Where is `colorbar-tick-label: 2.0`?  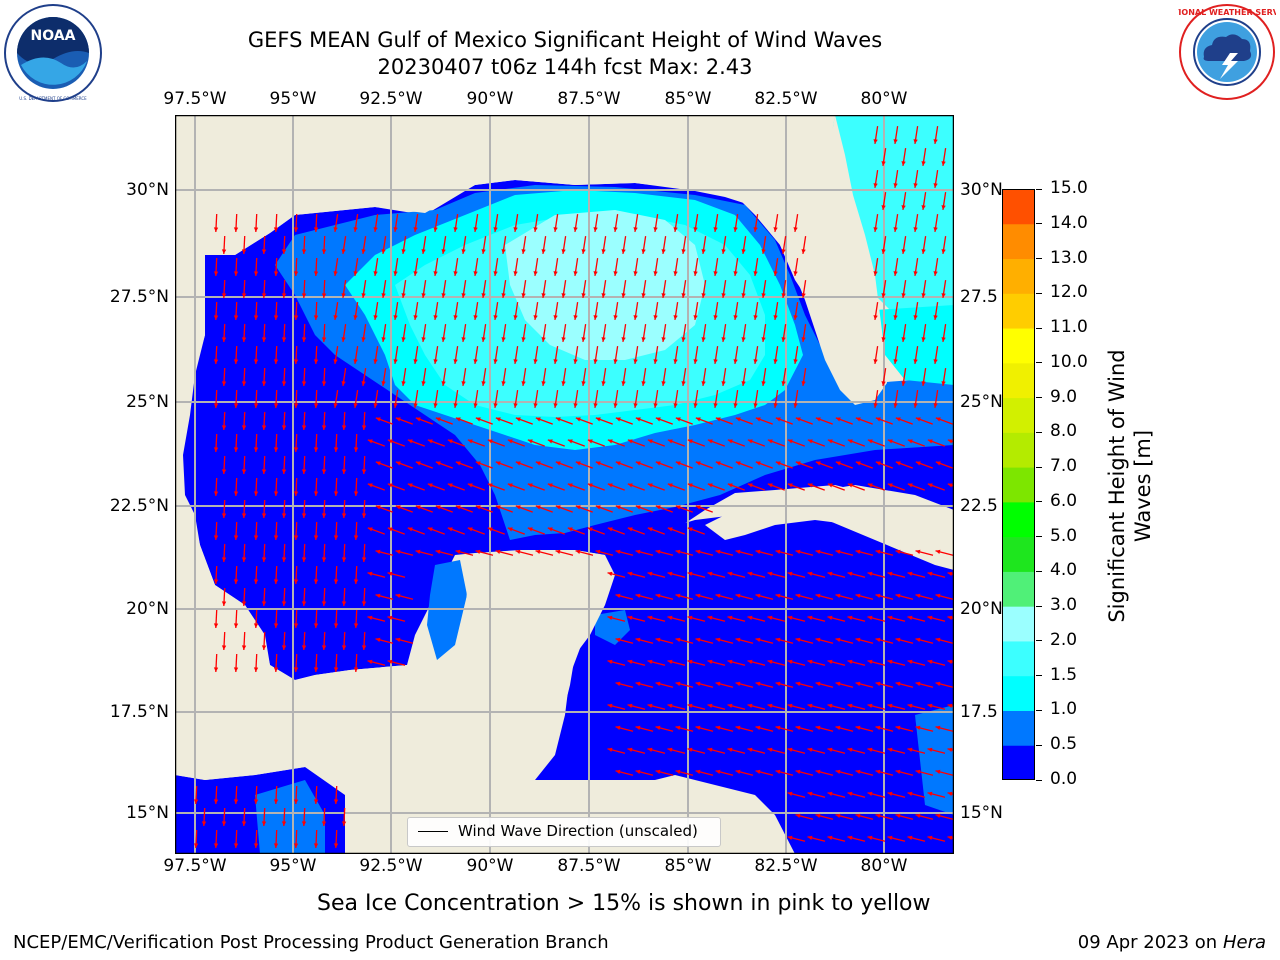 colorbar-tick-label: 2.0 is located at coordinates (1064, 639).